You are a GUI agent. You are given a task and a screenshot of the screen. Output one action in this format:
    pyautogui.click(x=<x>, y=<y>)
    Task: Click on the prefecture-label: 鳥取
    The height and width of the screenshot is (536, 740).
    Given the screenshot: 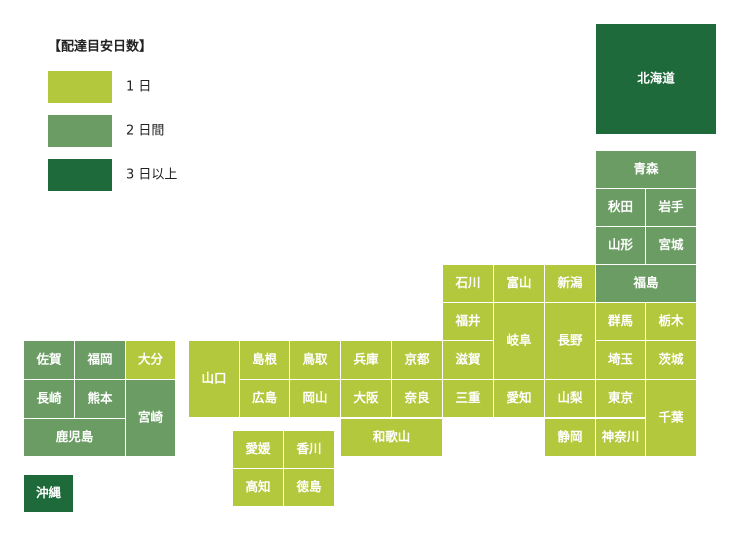 What is the action you would take?
    pyautogui.click(x=315, y=359)
    